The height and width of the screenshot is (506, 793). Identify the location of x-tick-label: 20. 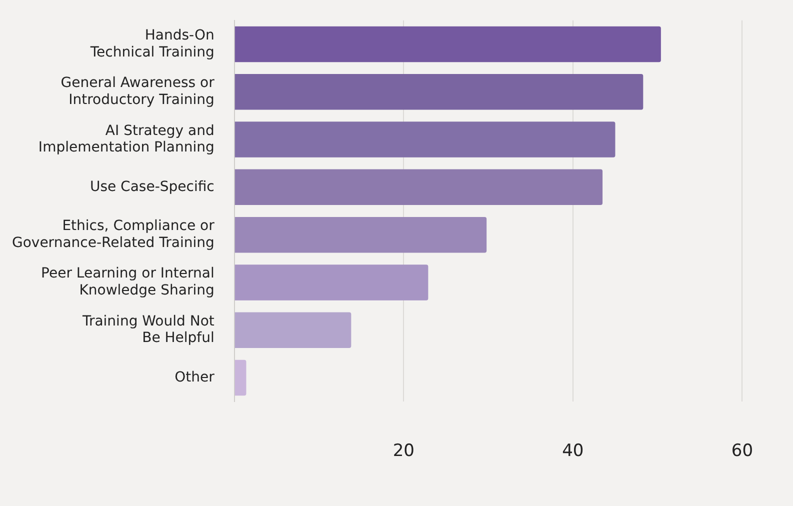
(403, 451).